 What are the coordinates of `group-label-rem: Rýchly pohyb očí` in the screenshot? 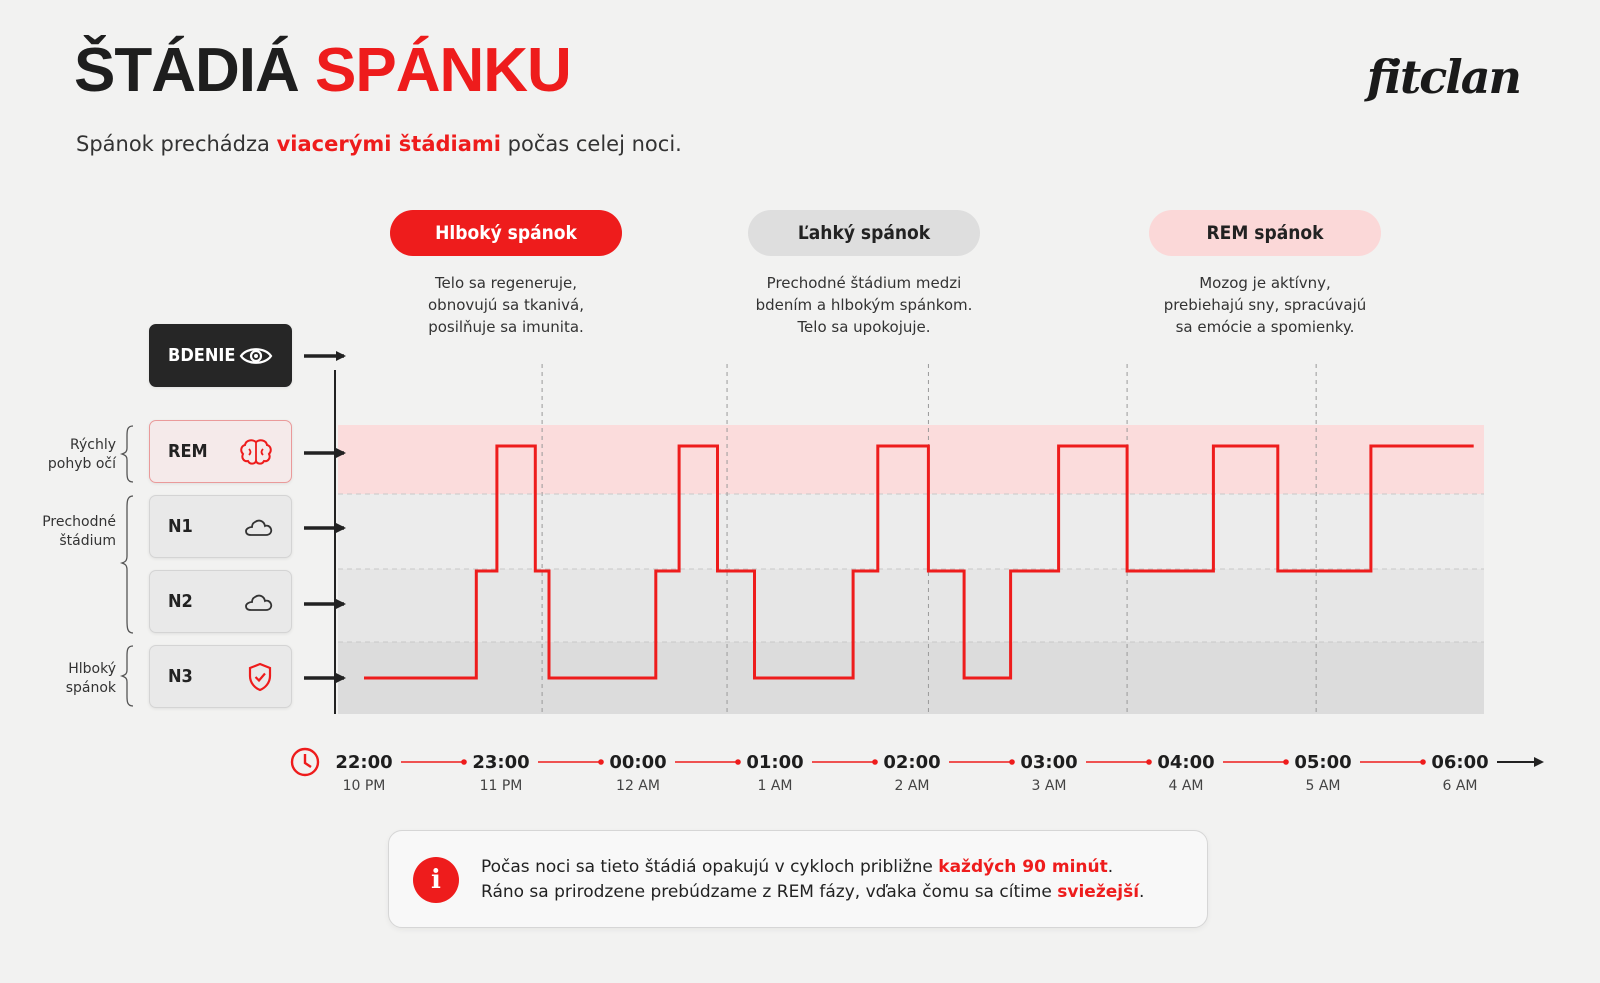 It's located at (61, 455).